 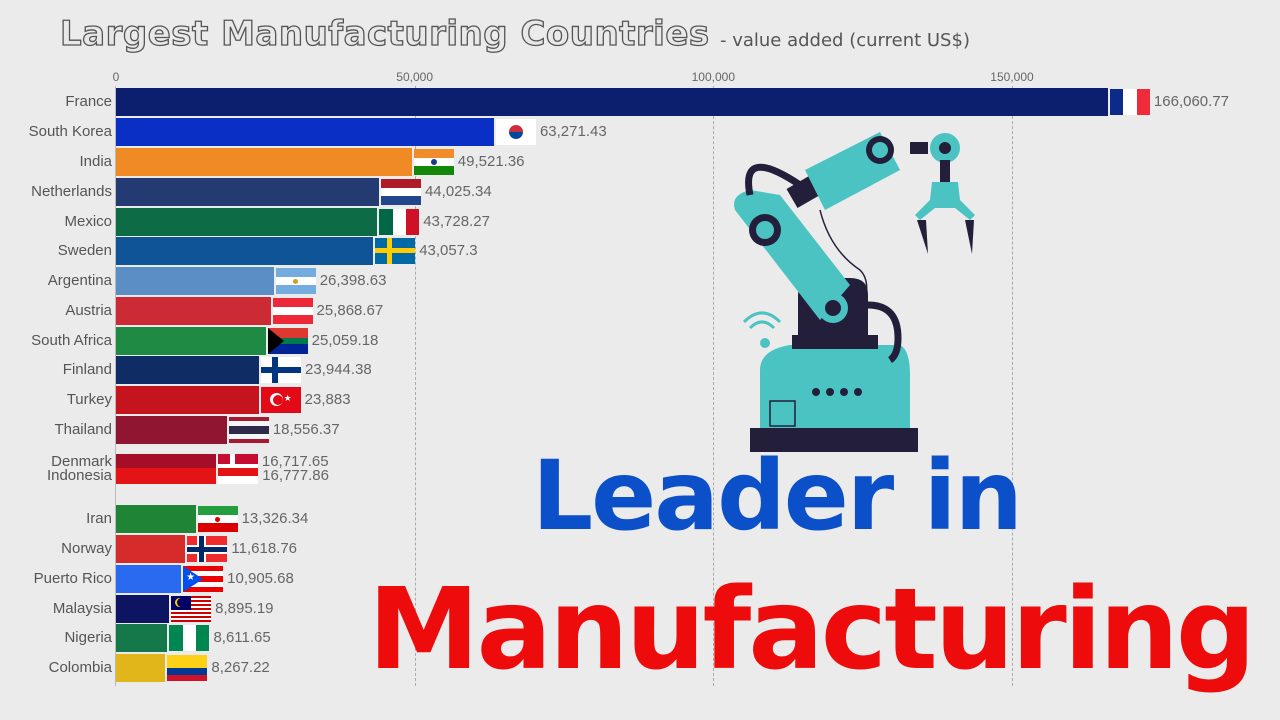 I want to click on headline-manufacturing: Manufacturing, so click(x=812, y=630).